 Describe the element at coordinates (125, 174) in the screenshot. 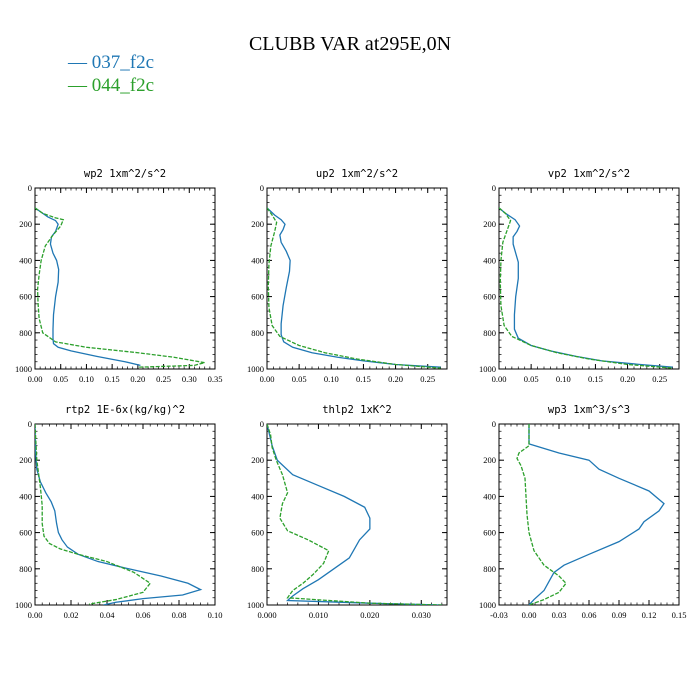

I see `panel-title: wp2 1xm^2/s^2` at that location.